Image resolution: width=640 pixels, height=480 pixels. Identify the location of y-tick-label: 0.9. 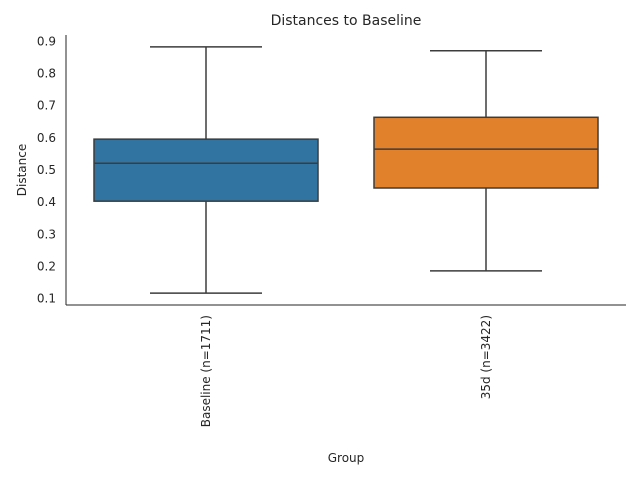
(46, 41).